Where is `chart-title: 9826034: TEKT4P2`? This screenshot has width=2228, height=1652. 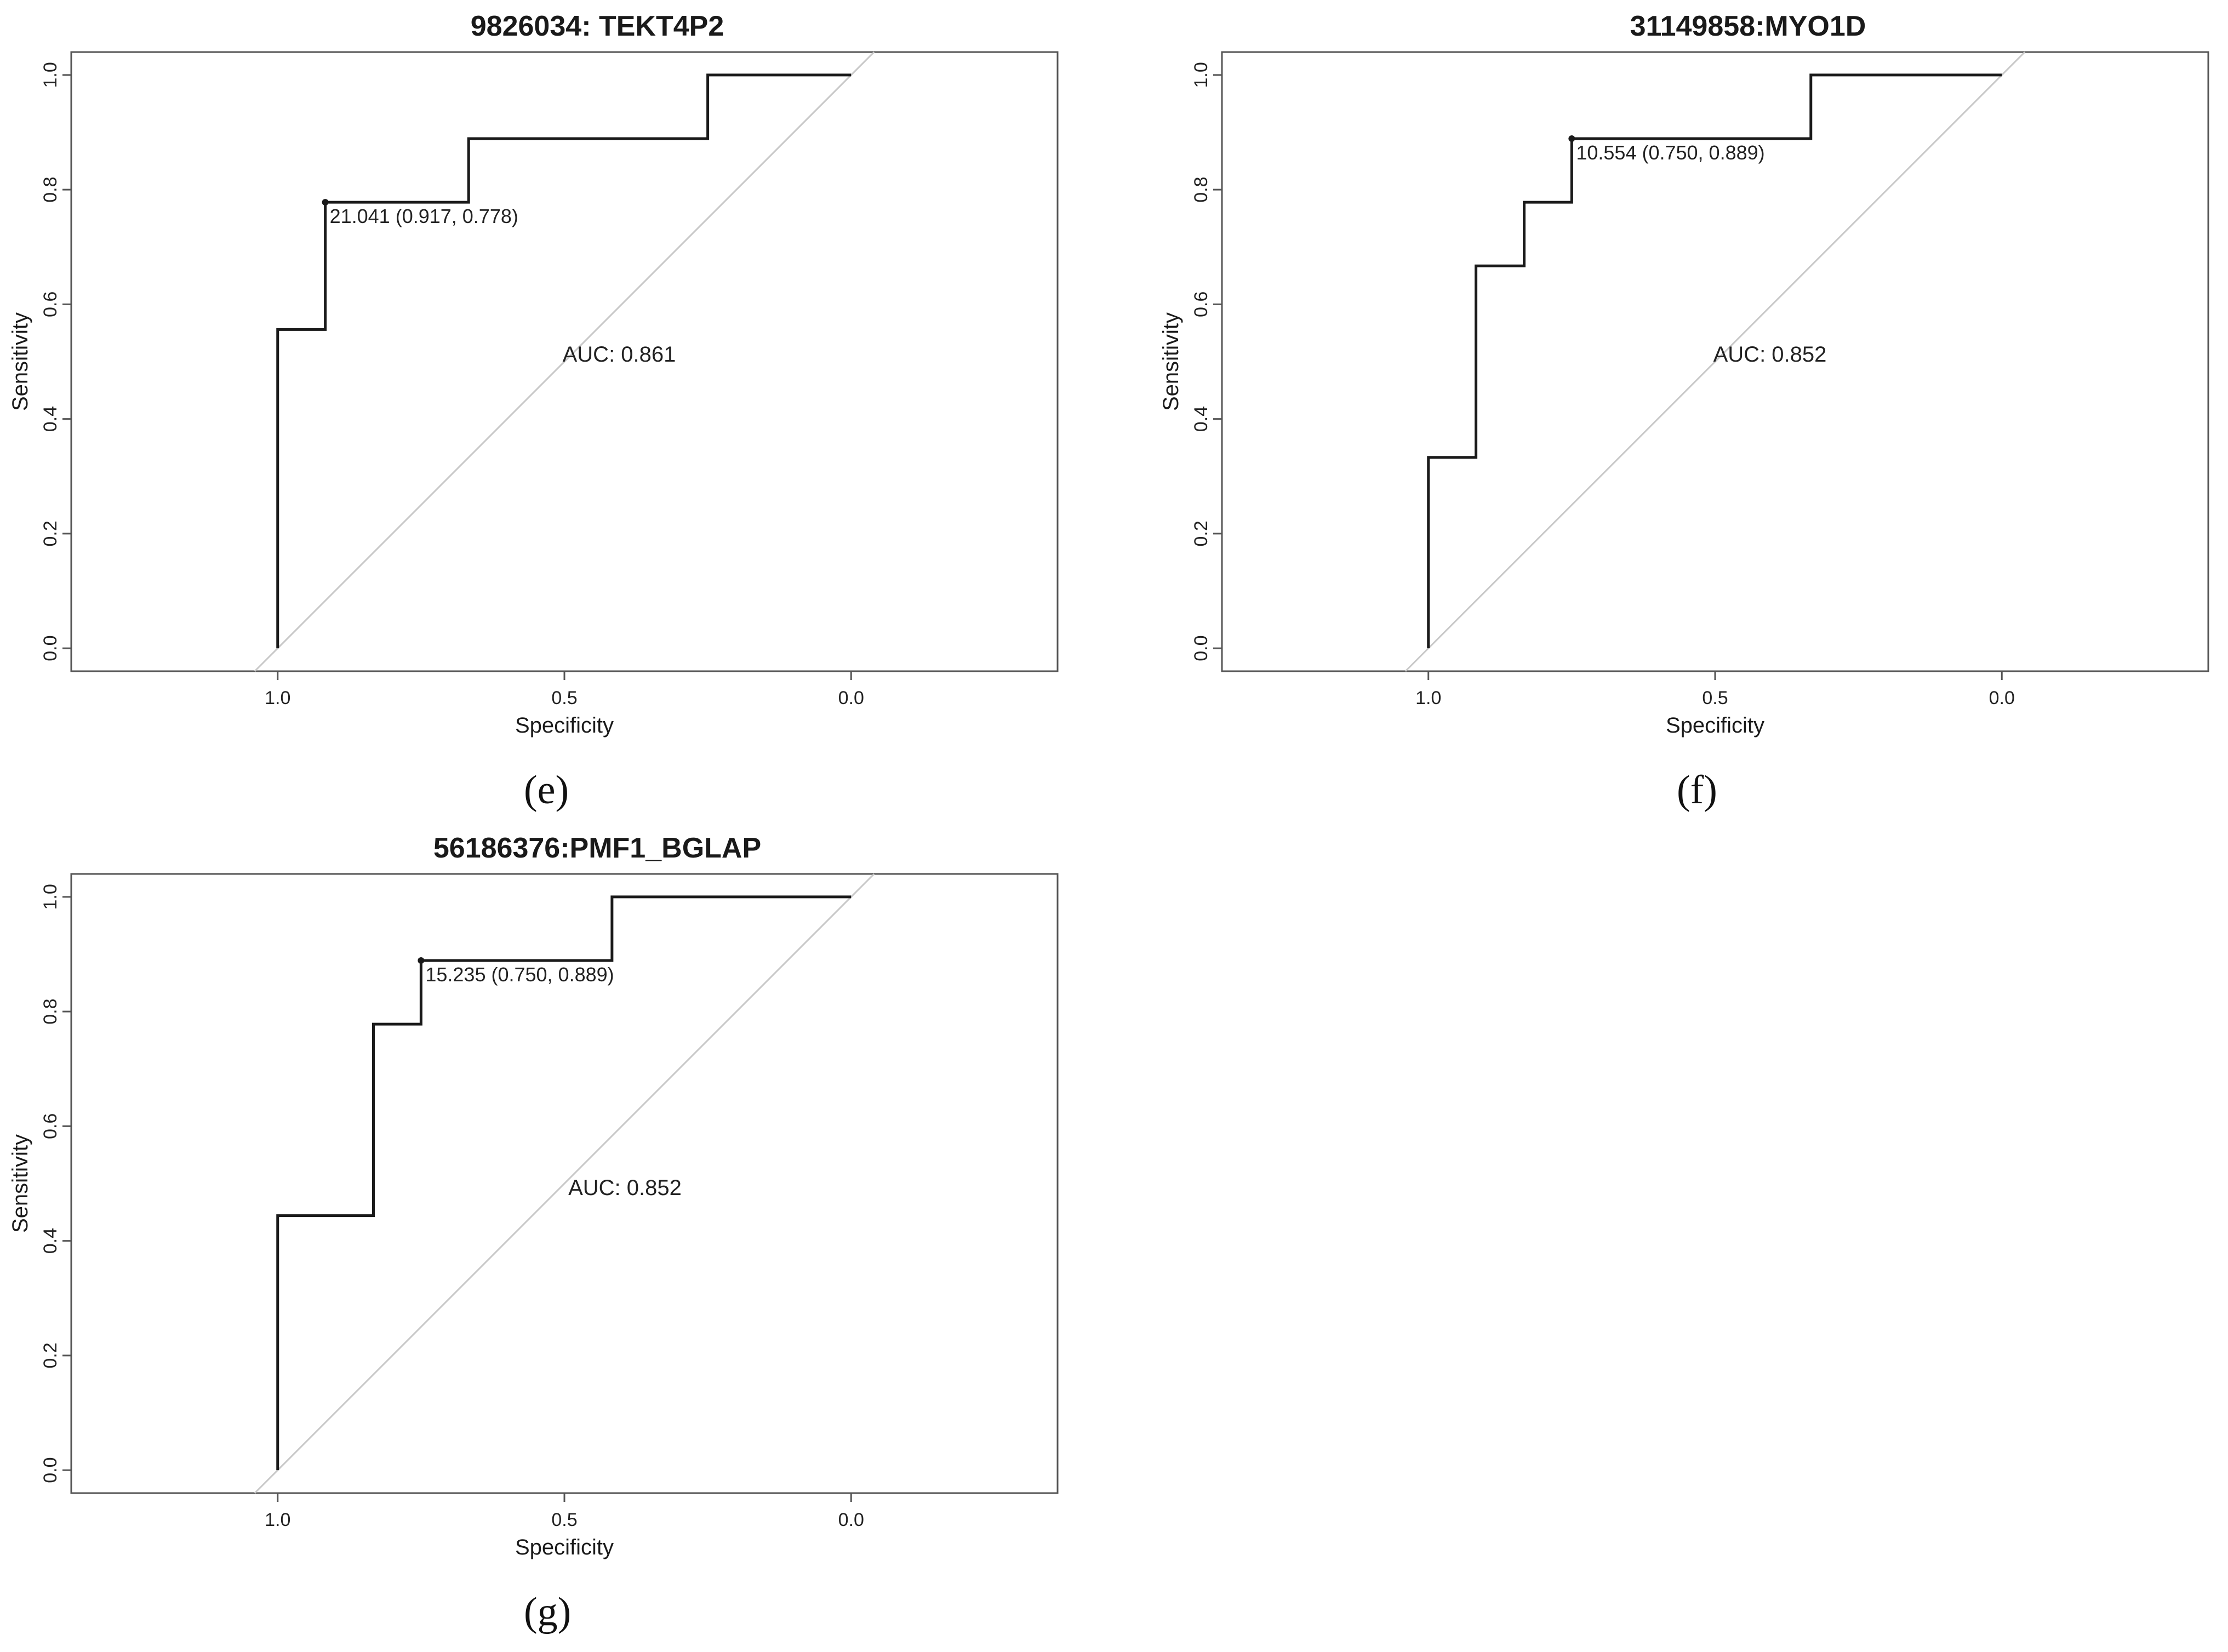
chart-title: 9826034: TEKT4P2 is located at coordinates (598, 26).